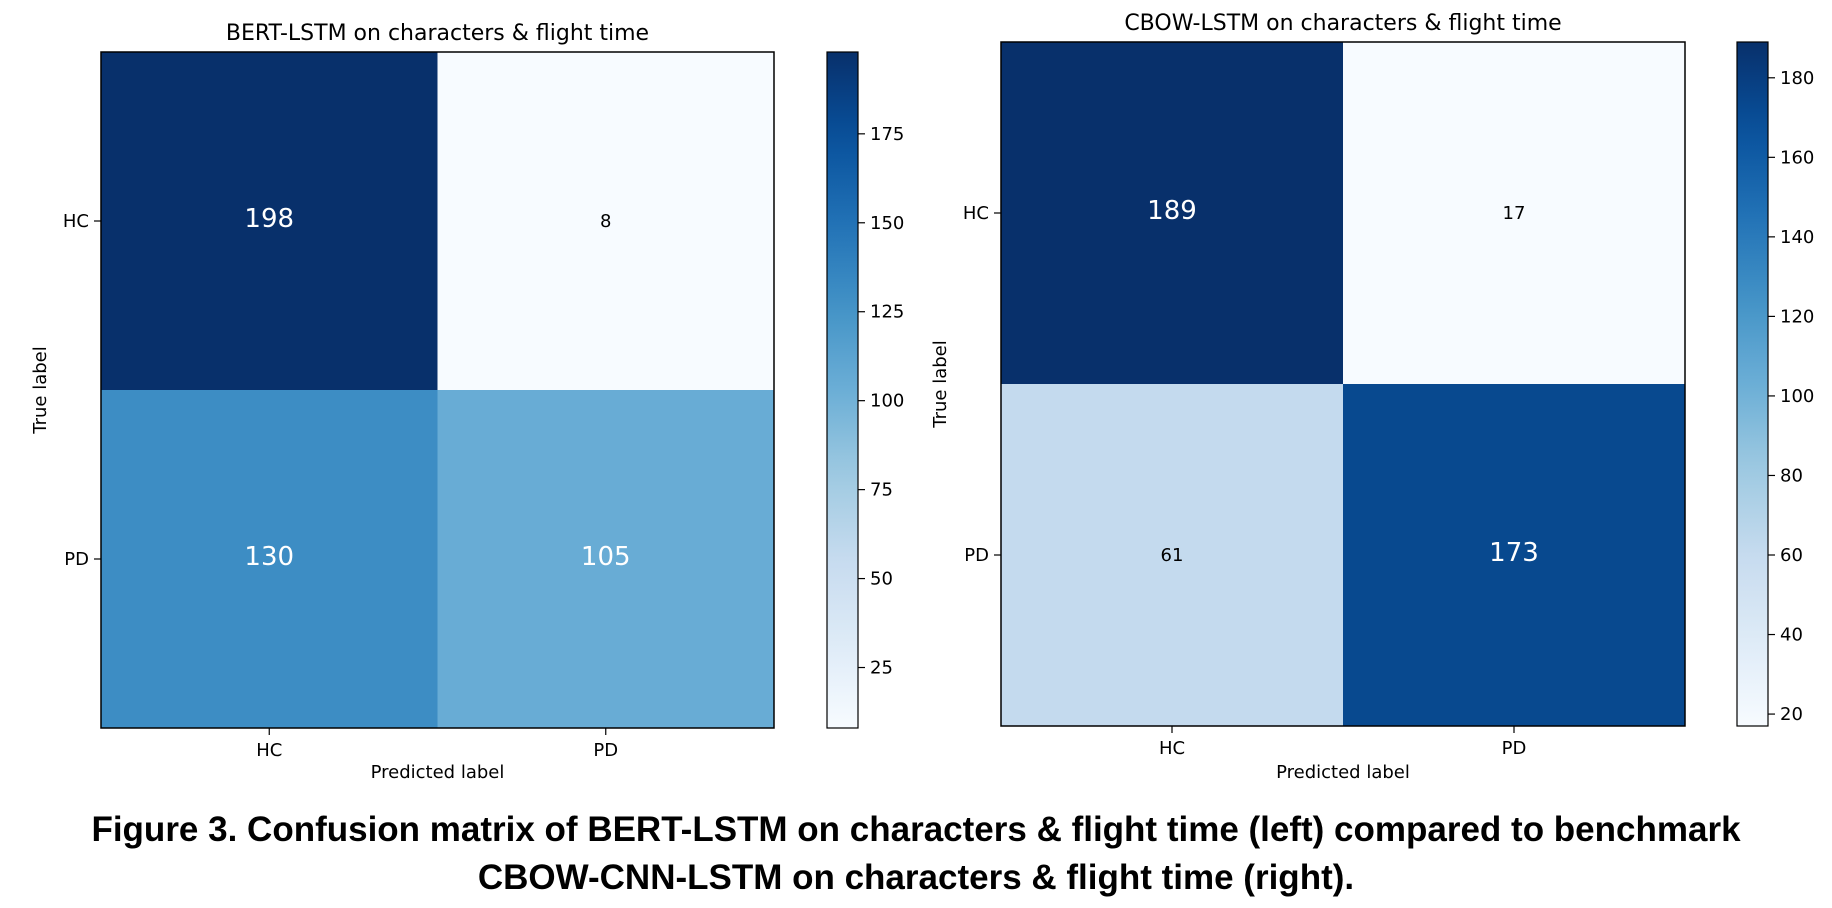 The height and width of the screenshot is (908, 1832). What do you see at coordinates (1172, 211) in the screenshot?
I see `panel-2-cell-value-r0-c0: 189` at bounding box center [1172, 211].